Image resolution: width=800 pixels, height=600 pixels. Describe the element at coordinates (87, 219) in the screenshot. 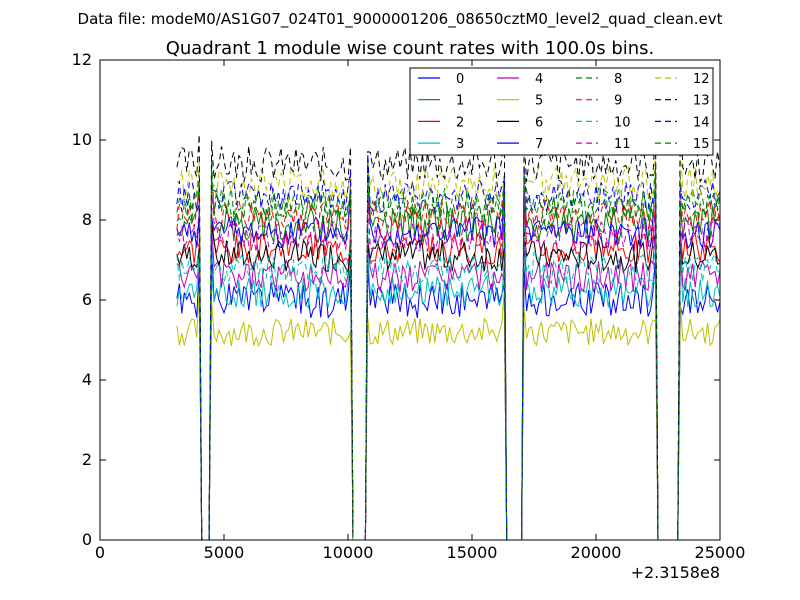

I see `y-tick-label-4: 8` at that location.